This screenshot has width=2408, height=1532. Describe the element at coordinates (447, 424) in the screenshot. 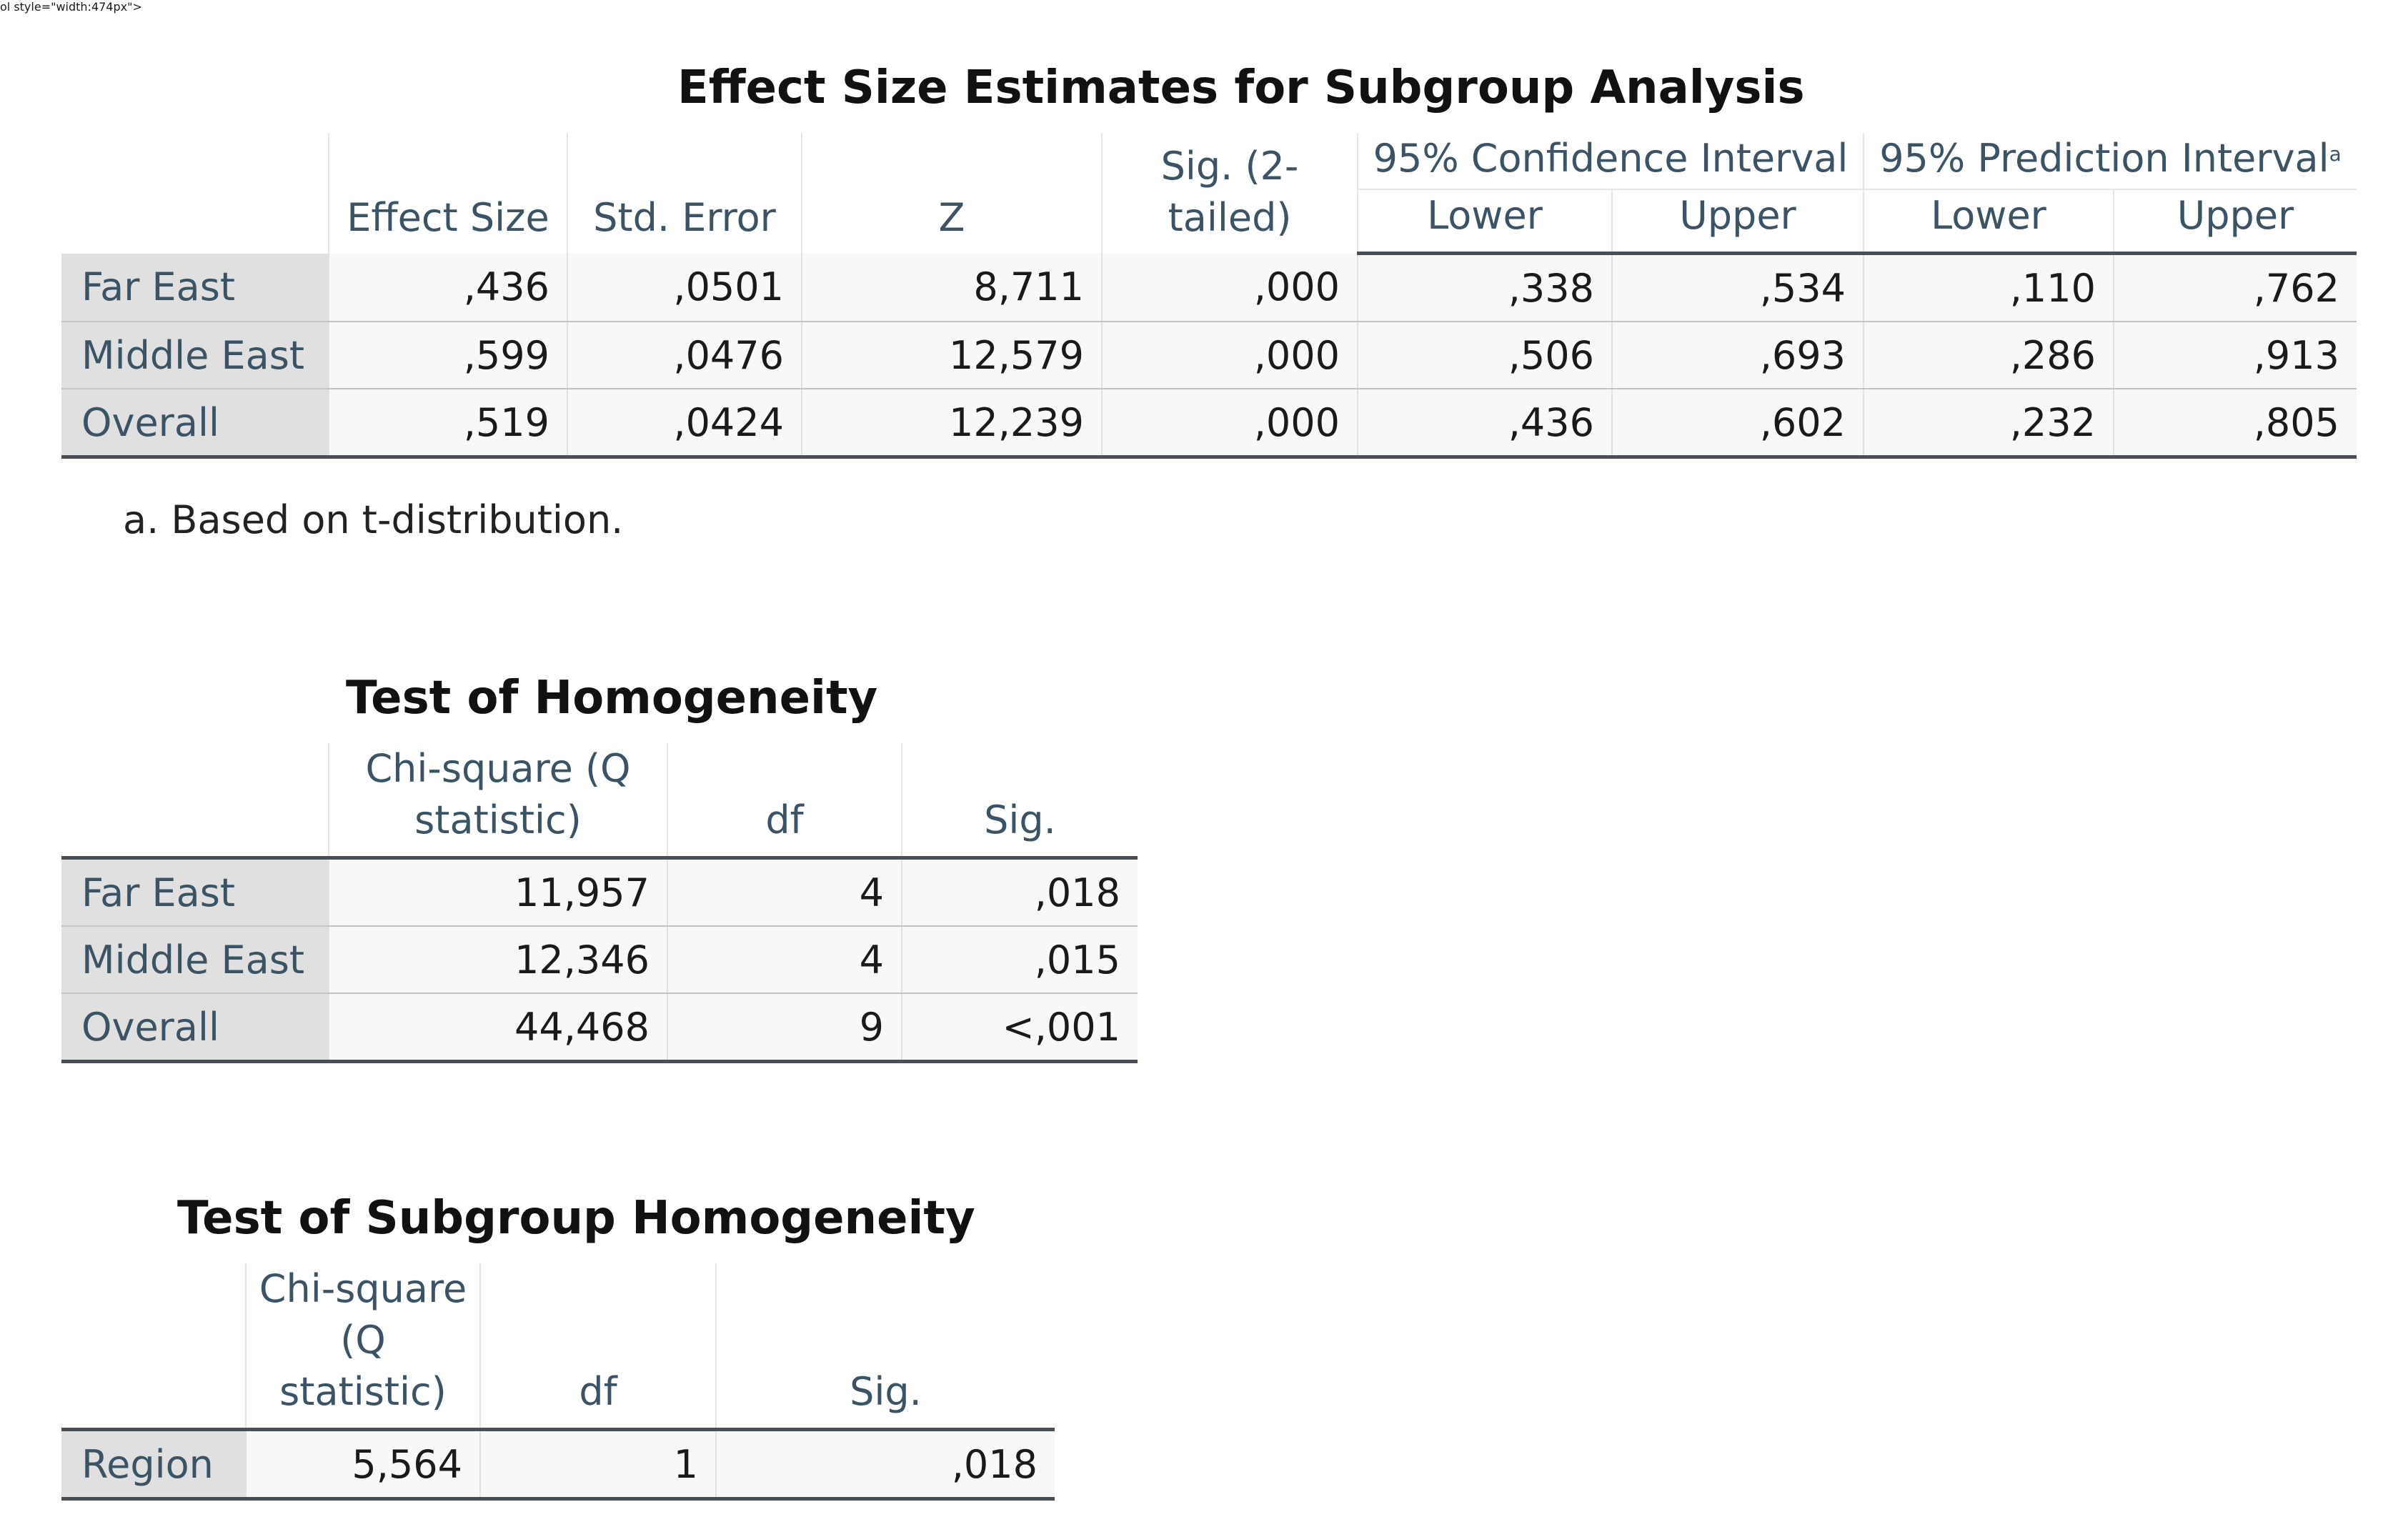

I see `cell-effect-size: ,519` at that location.